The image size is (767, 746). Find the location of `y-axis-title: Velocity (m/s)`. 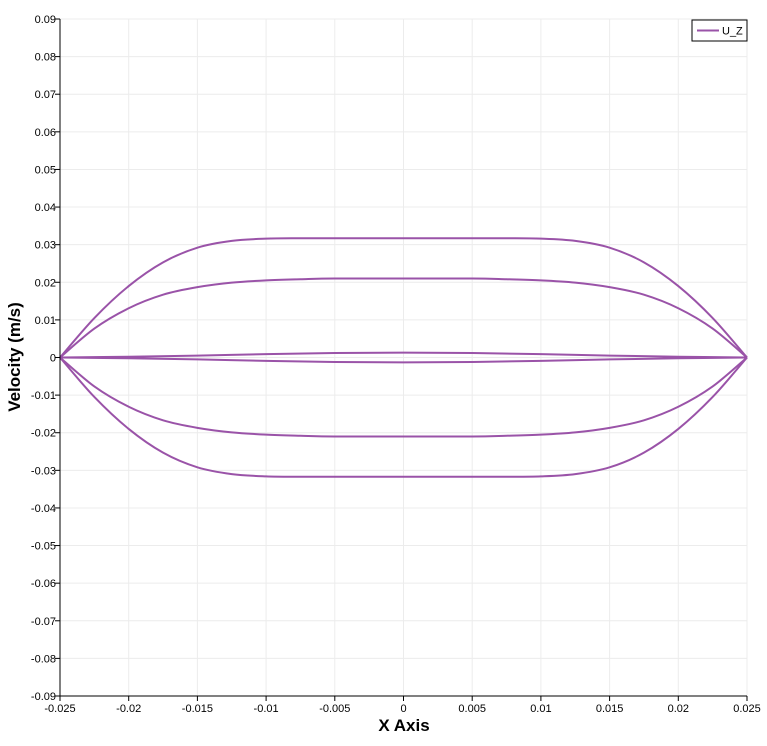

y-axis-title: Velocity (m/s) is located at coordinates (14, 357).